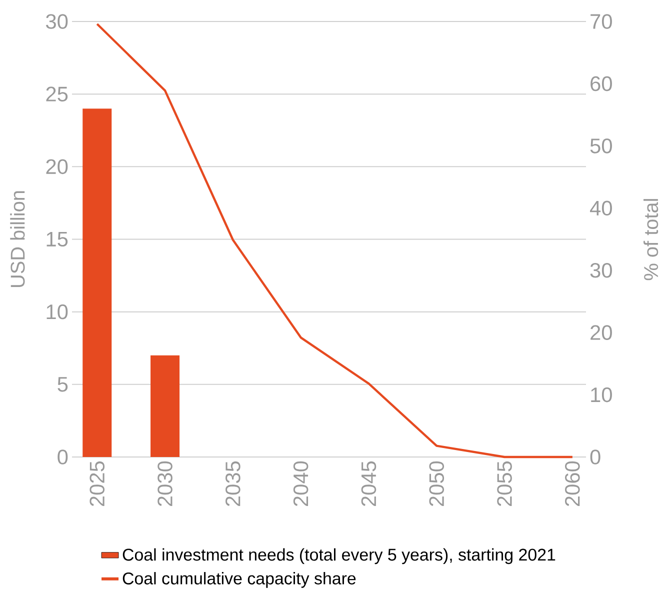 The image size is (662, 597). I want to click on y2-tick-label: 20, so click(601, 332).